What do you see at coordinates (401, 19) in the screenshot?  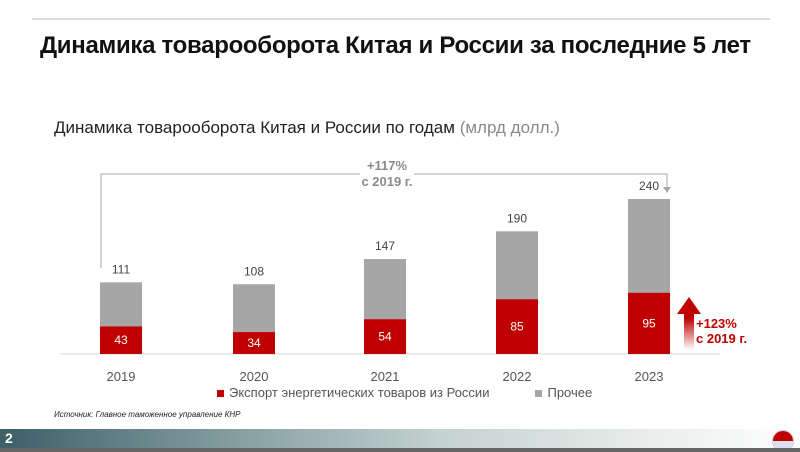 I see `top-divider` at bounding box center [401, 19].